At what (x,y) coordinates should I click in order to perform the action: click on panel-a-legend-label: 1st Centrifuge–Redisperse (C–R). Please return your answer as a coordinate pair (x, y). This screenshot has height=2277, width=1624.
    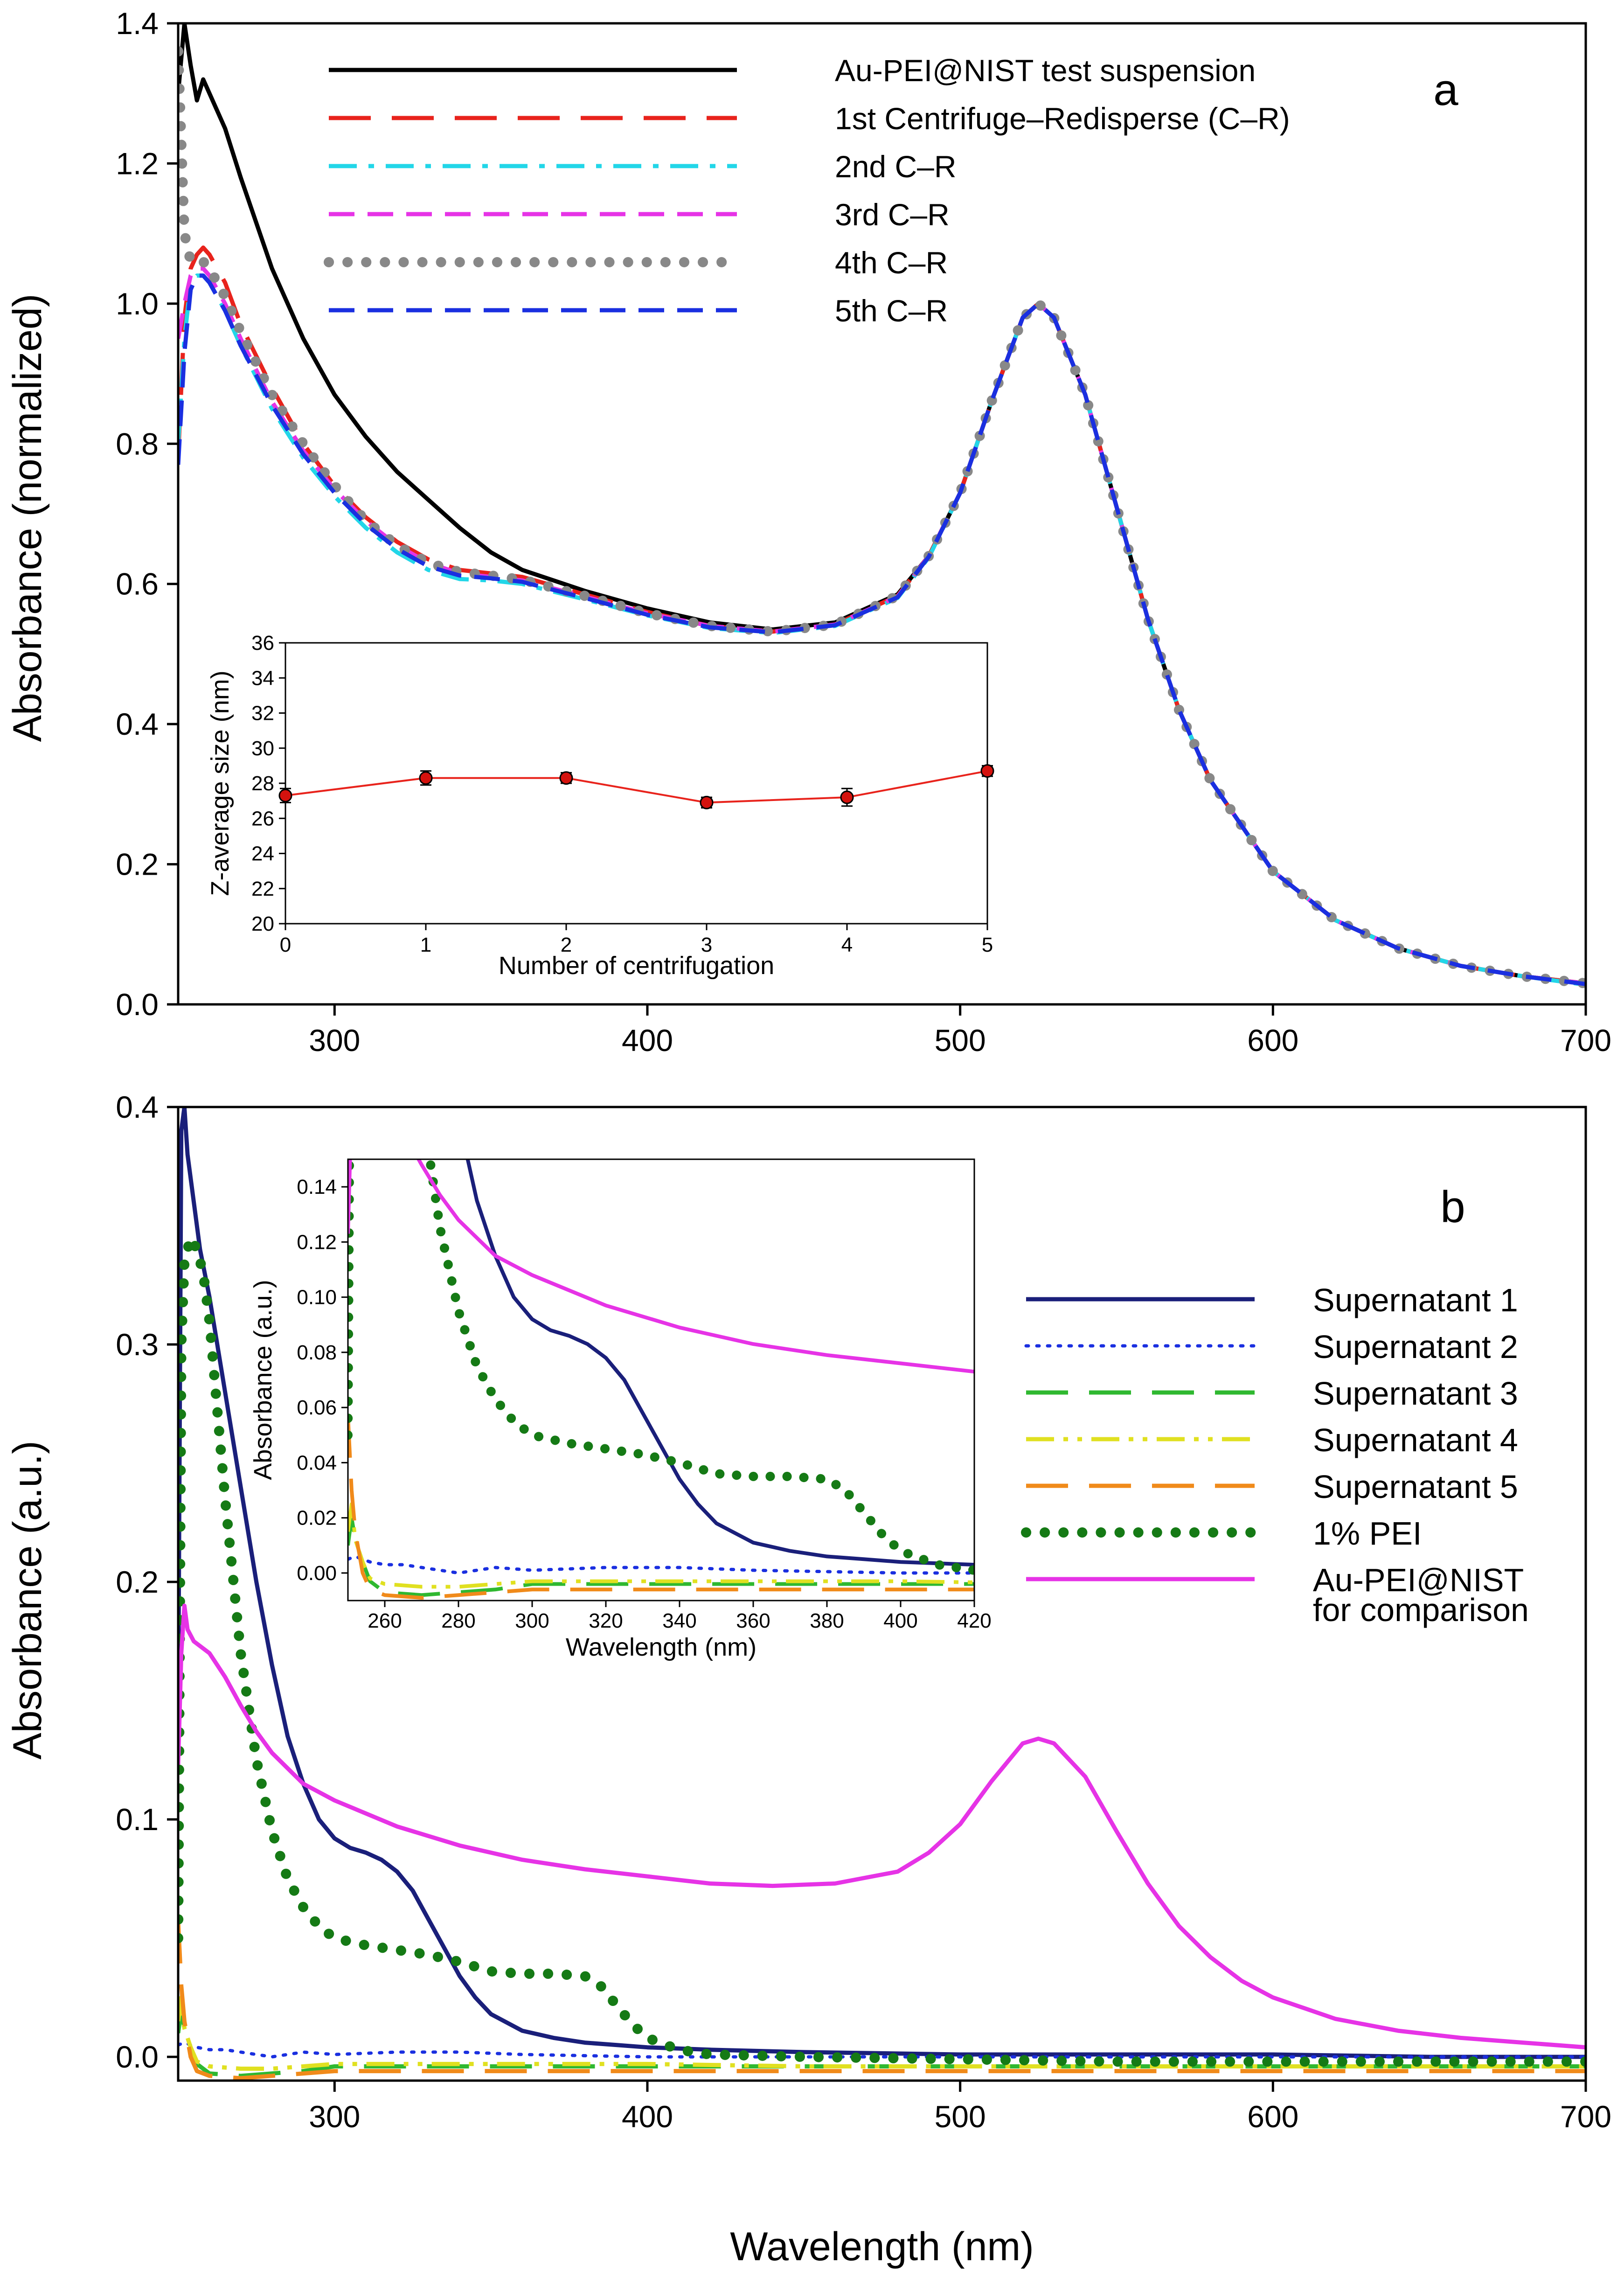
    Looking at the image, I should click on (1062, 118).